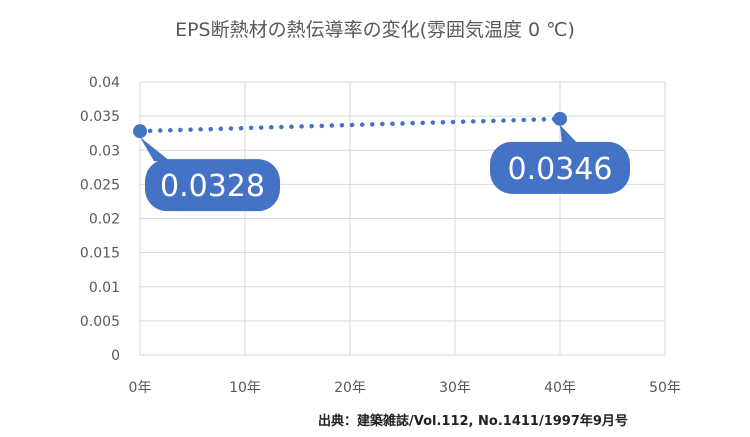  Describe the element at coordinates (375, 30) in the screenshot. I see `chart-title: EPS断熱材の熱伝導率の変化(雰囲気温度 0 ℃)` at that location.